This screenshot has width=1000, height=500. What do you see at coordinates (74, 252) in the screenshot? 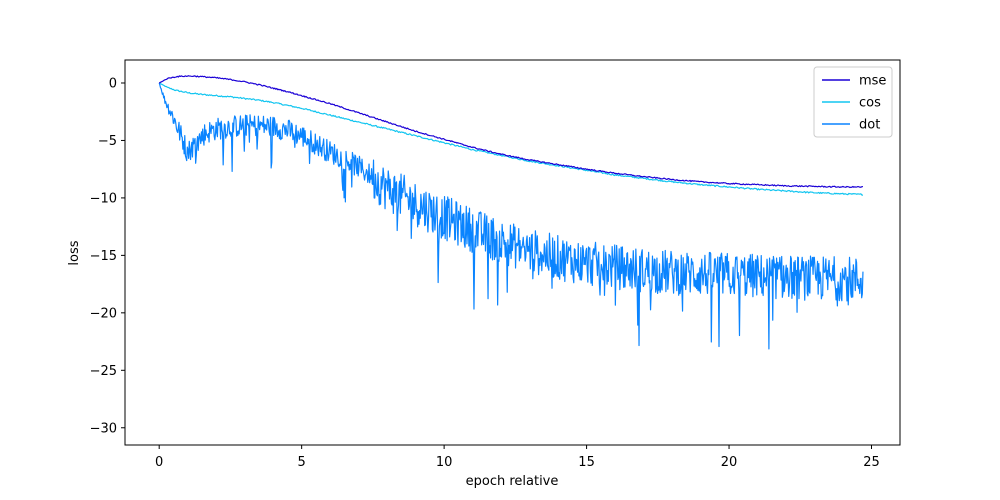
I see `y-axis-title: loss` at bounding box center [74, 252].